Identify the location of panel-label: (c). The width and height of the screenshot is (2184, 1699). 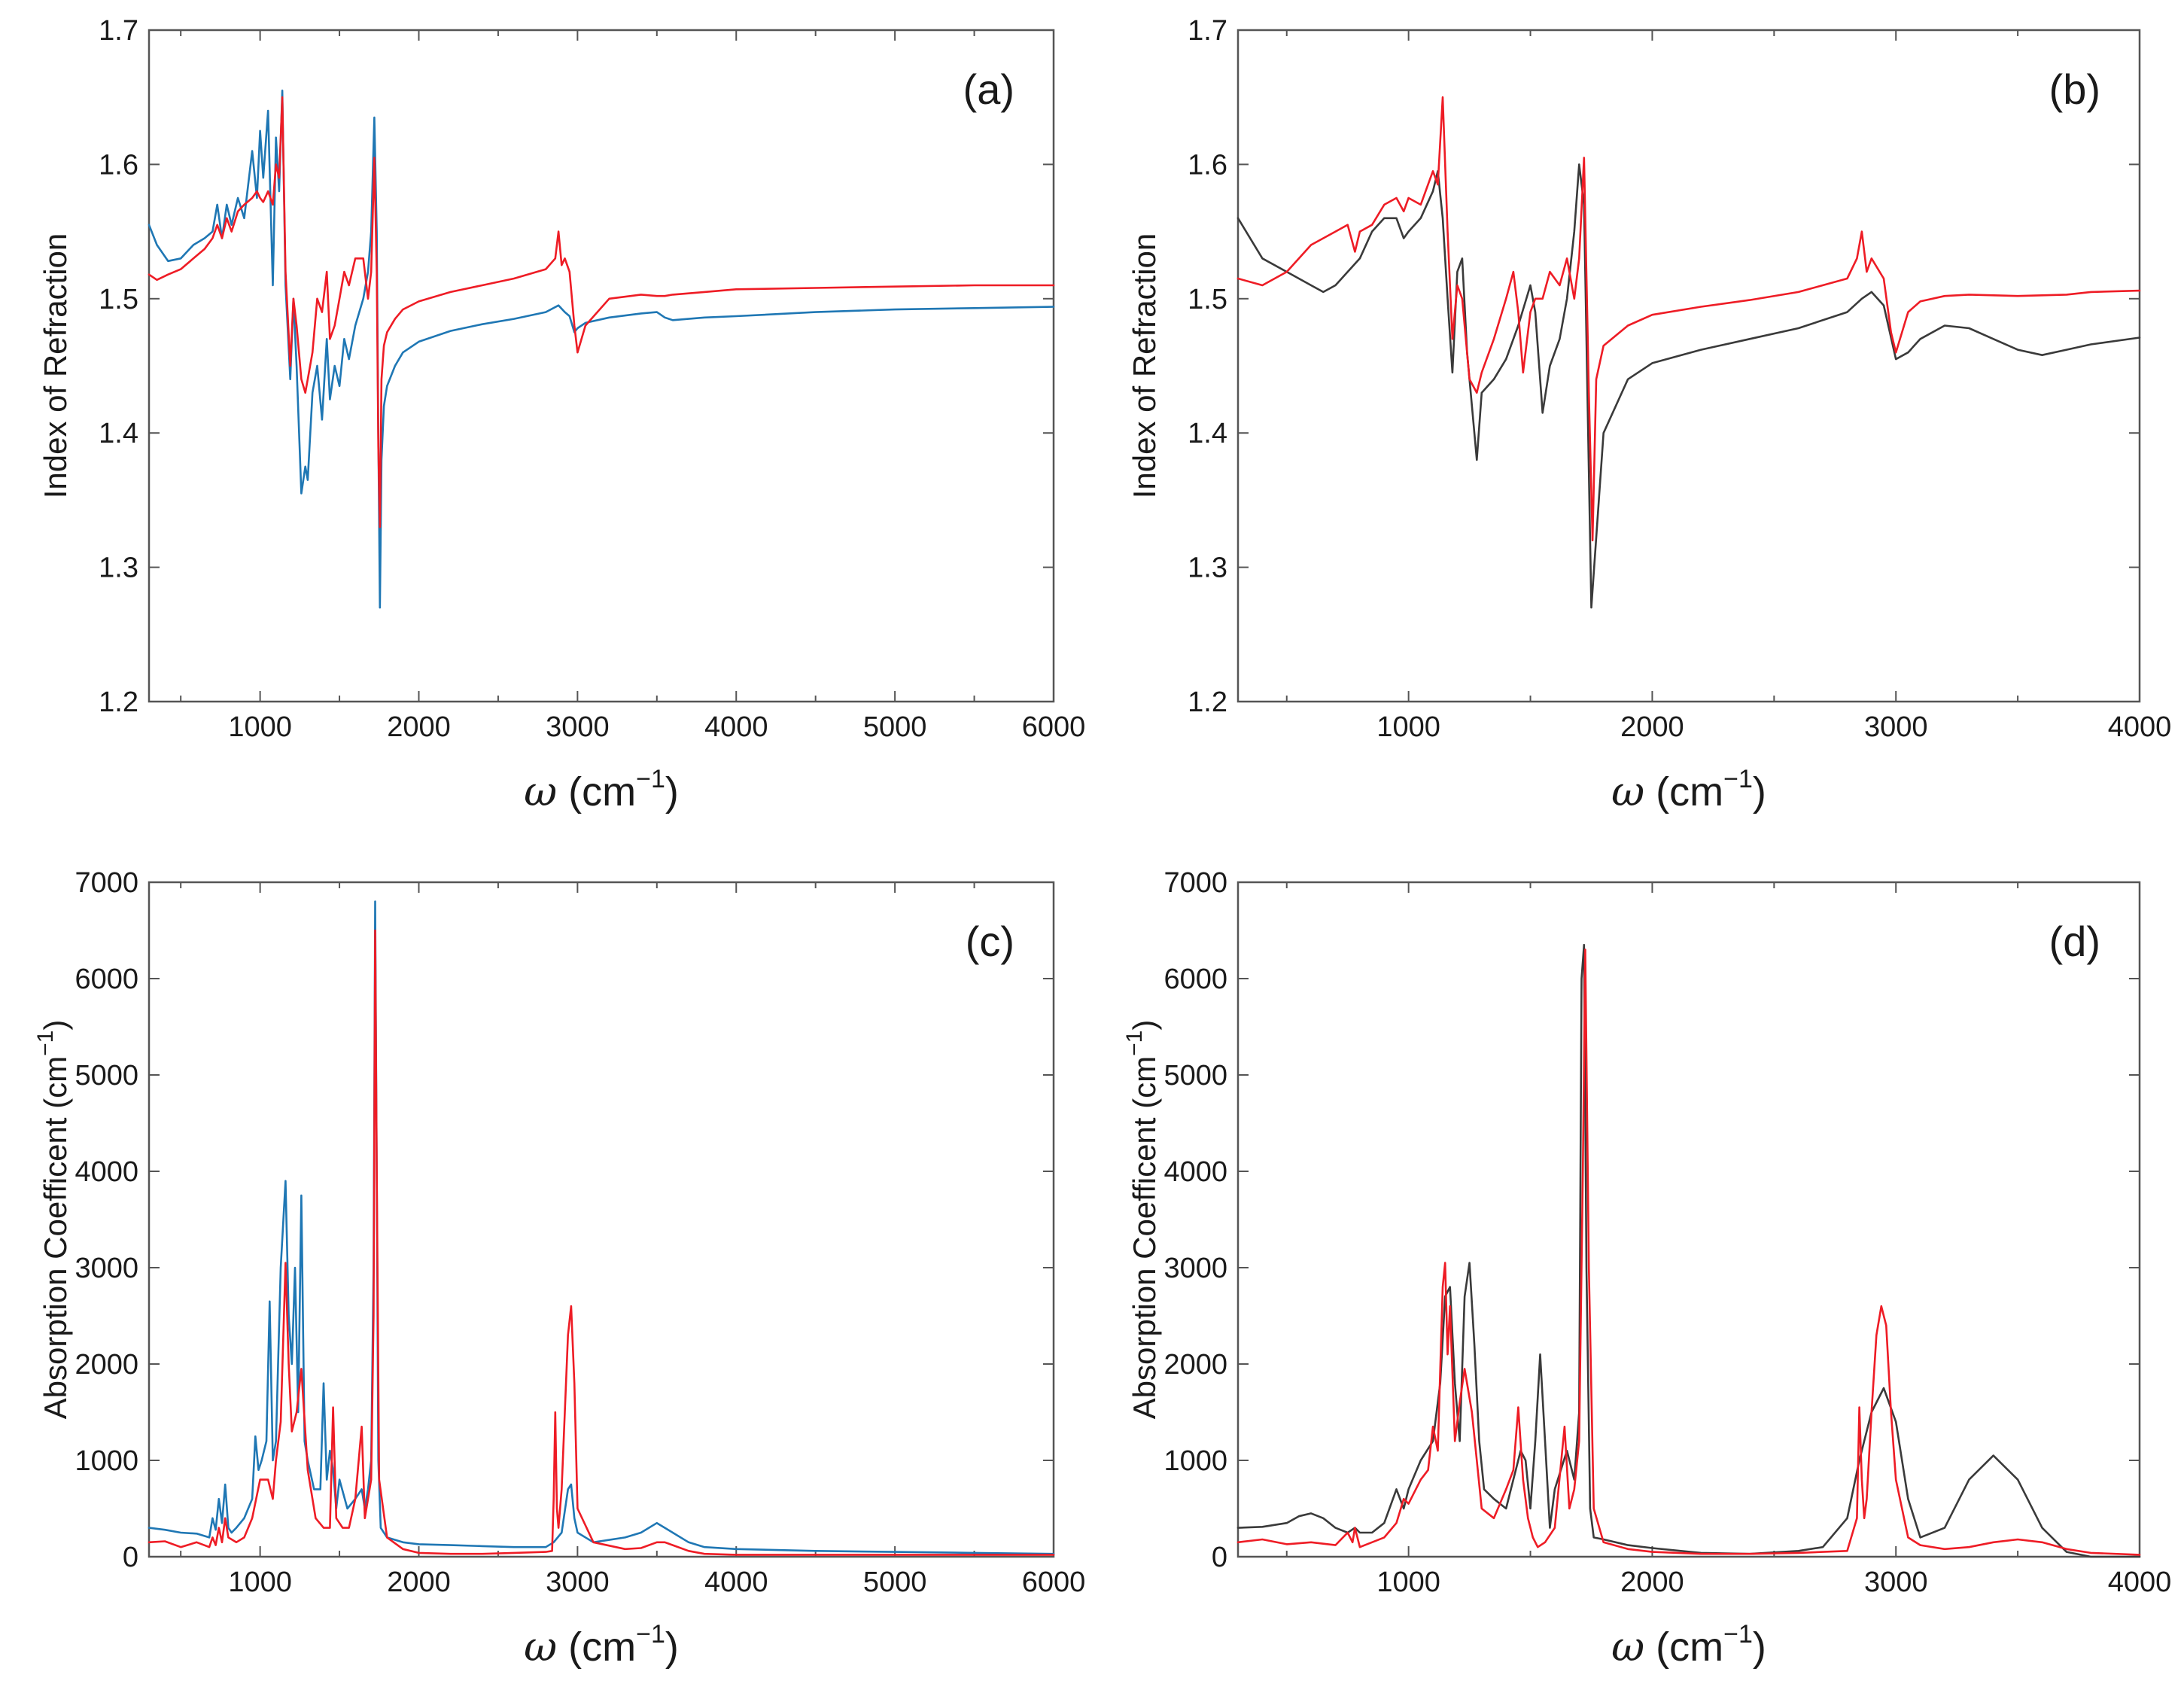
(990, 942).